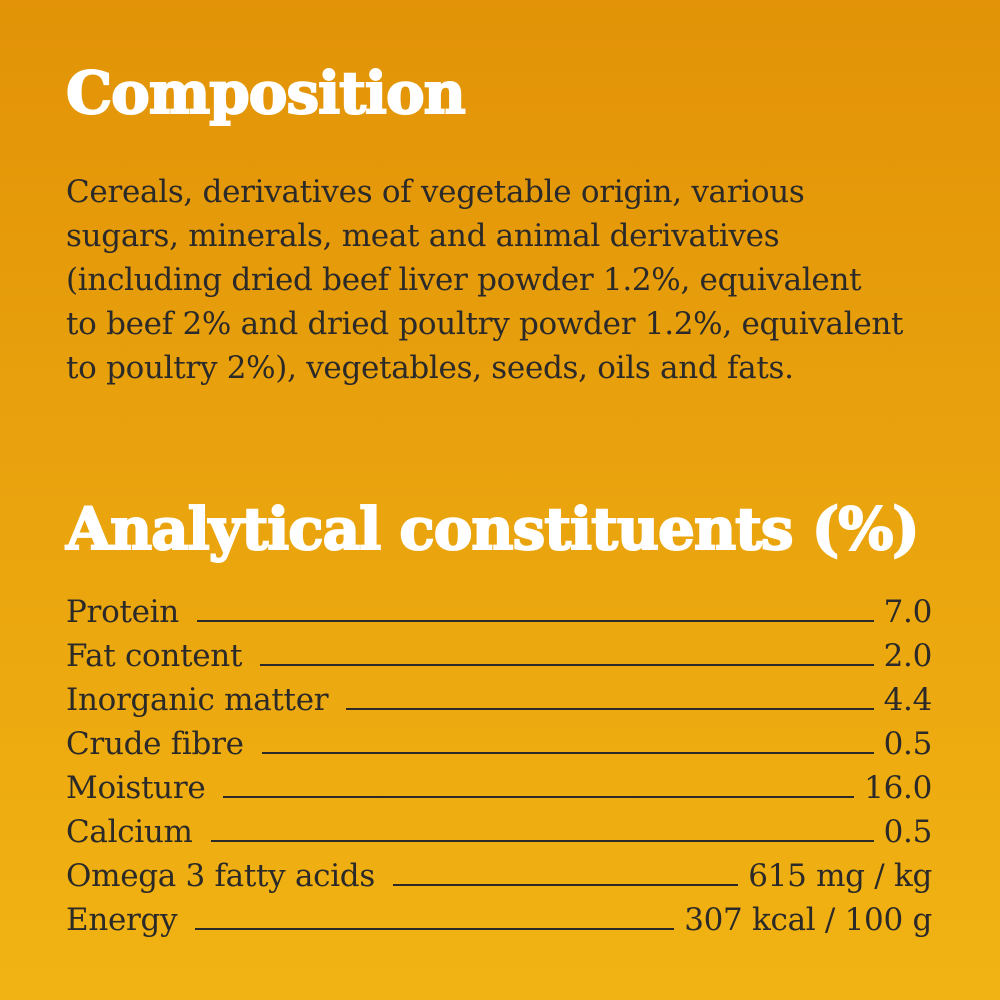 This screenshot has height=1000, width=1000. Describe the element at coordinates (908, 656) in the screenshot. I see `constituent-value: 2.0` at that location.